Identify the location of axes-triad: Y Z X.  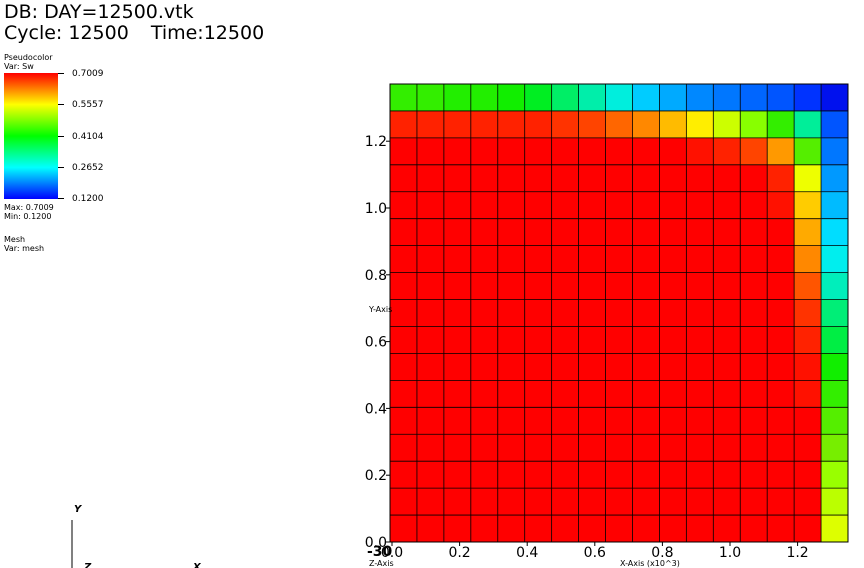
(136, 536).